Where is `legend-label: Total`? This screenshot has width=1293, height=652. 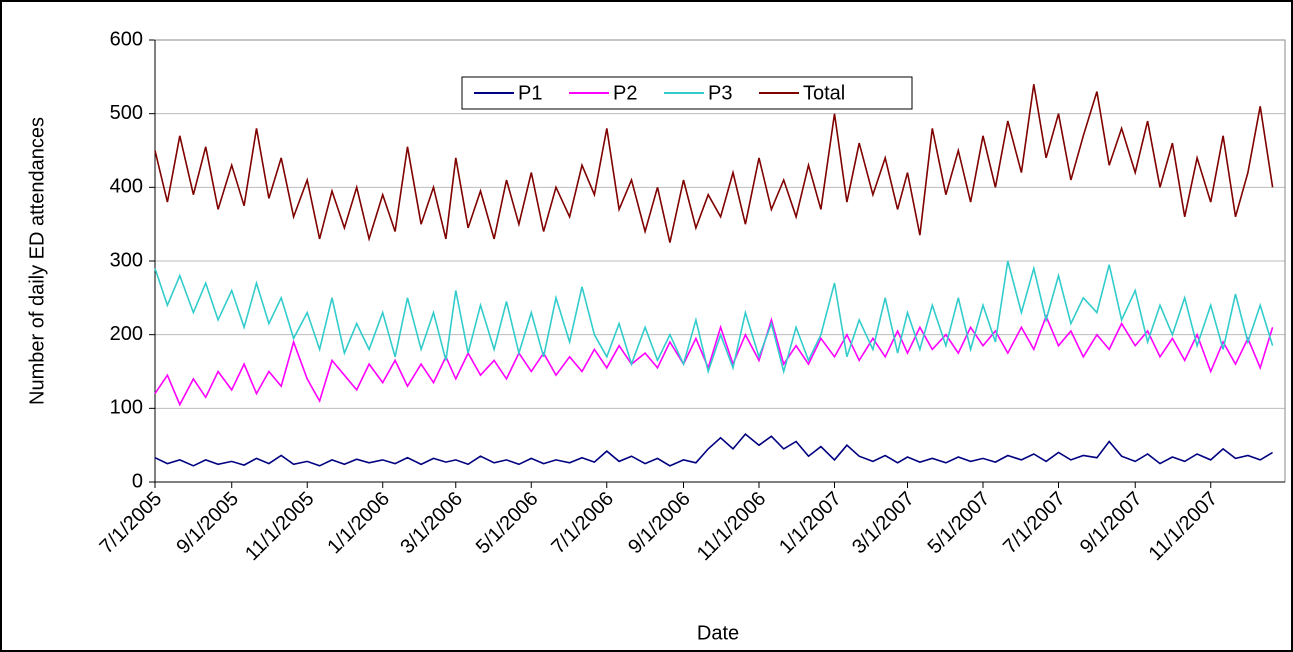 legend-label: Total is located at coordinates (824, 93).